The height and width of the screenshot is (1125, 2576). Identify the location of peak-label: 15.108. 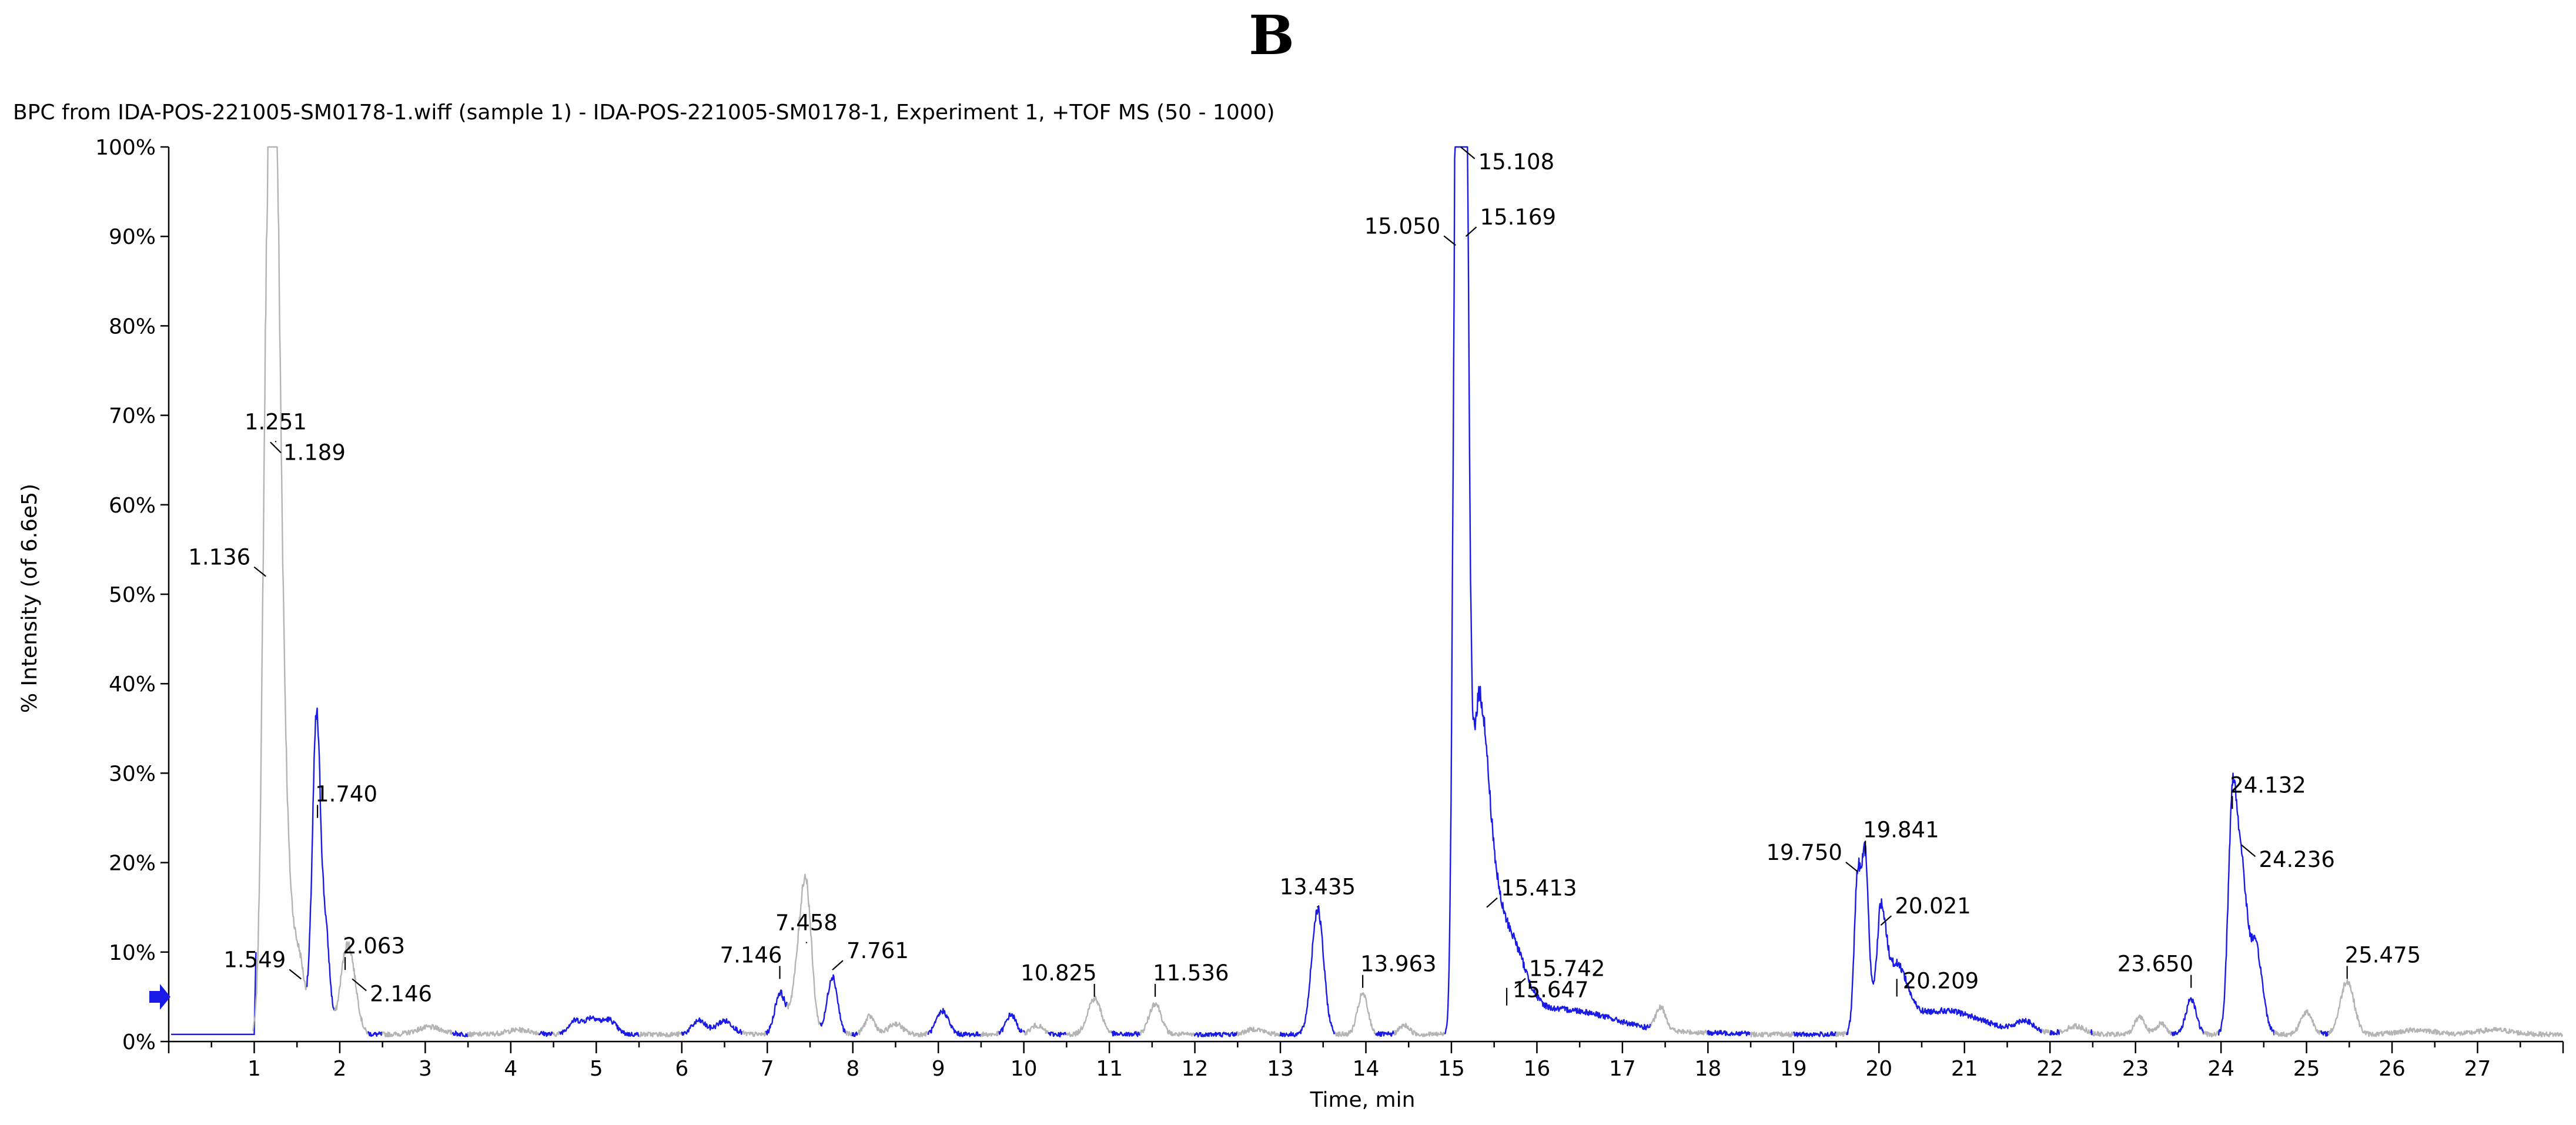
(1516, 162).